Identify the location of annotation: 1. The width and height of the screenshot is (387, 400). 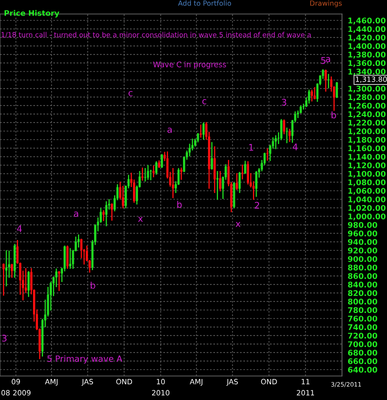
(251, 147).